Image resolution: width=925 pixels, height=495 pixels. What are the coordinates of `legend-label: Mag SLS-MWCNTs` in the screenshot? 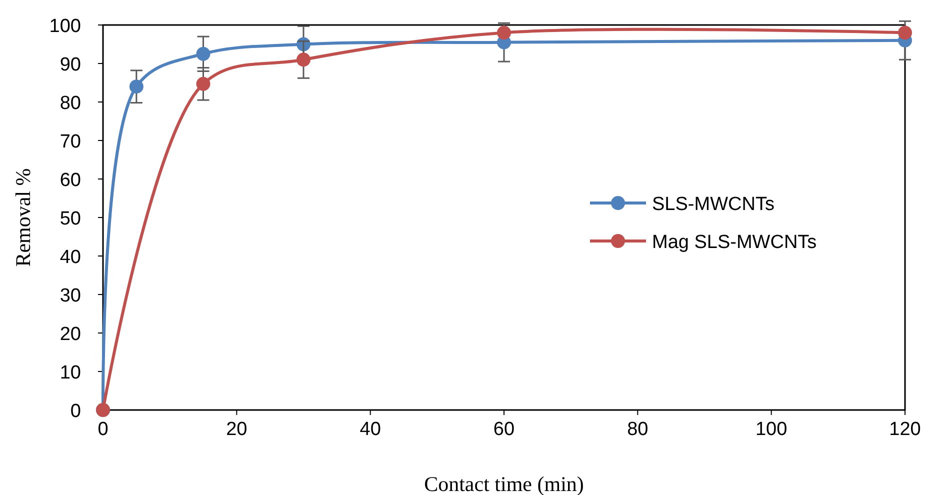 It's located at (734, 242).